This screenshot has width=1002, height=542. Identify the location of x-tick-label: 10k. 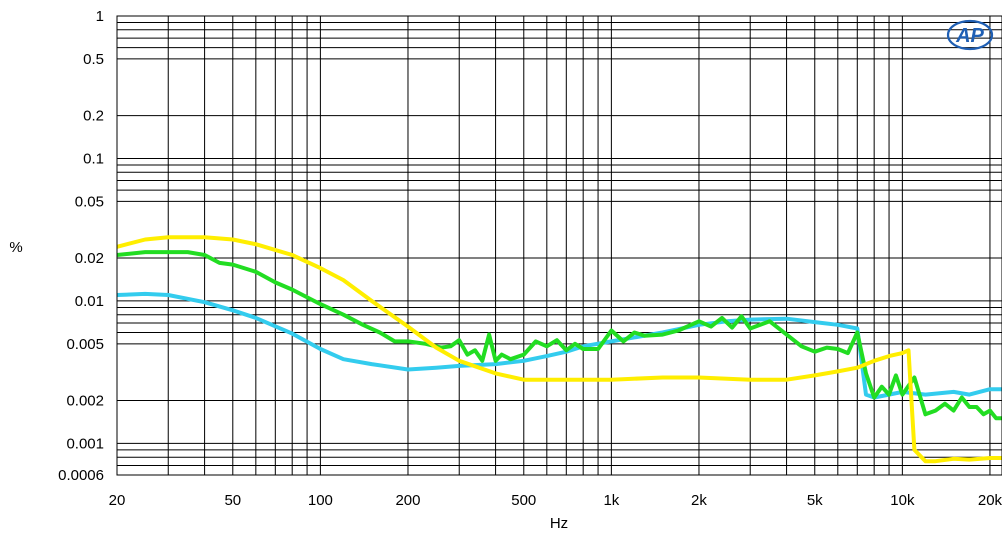
(902, 500).